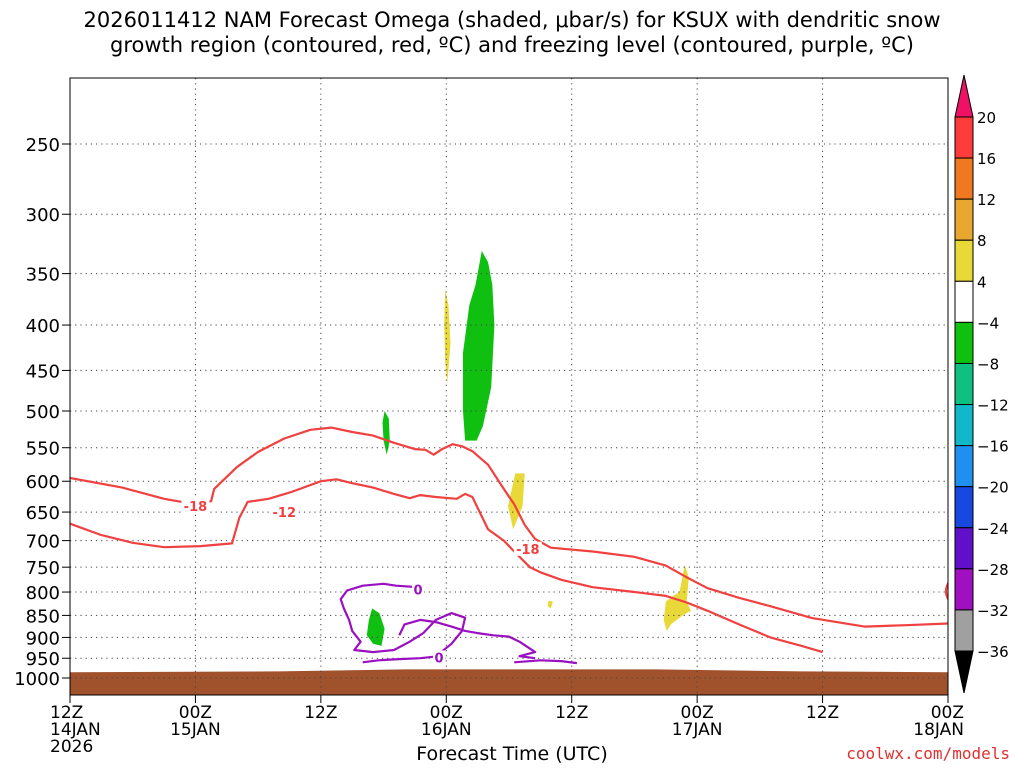 The width and height of the screenshot is (1024, 768). What do you see at coordinates (993, 488) in the screenshot?
I see `colorbar-label-9: −20` at bounding box center [993, 488].